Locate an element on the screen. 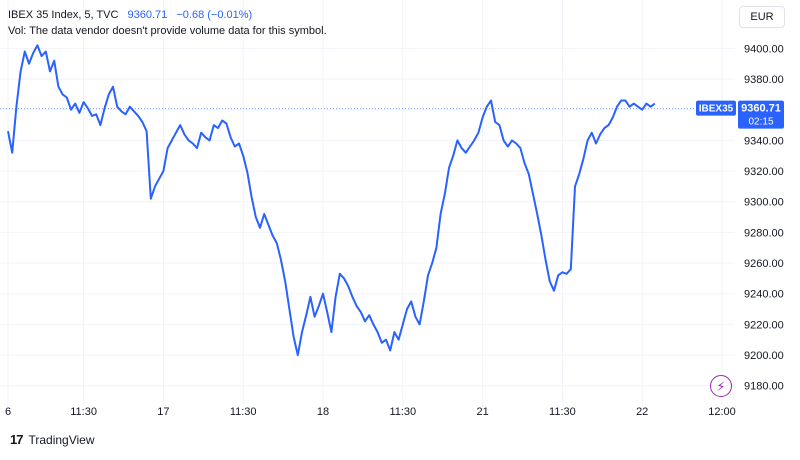 The height and width of the screenshot is (460, 800). y-tick-label: 9280.00 is located at coordinates (764, 233).